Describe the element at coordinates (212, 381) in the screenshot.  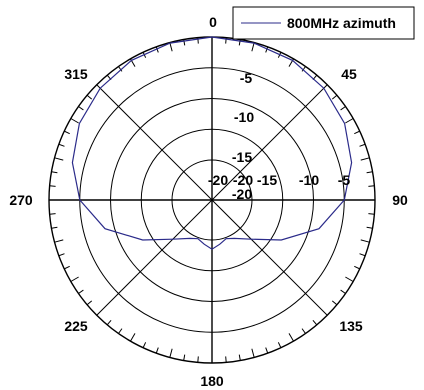
I see `angle-label: 180` at that location.